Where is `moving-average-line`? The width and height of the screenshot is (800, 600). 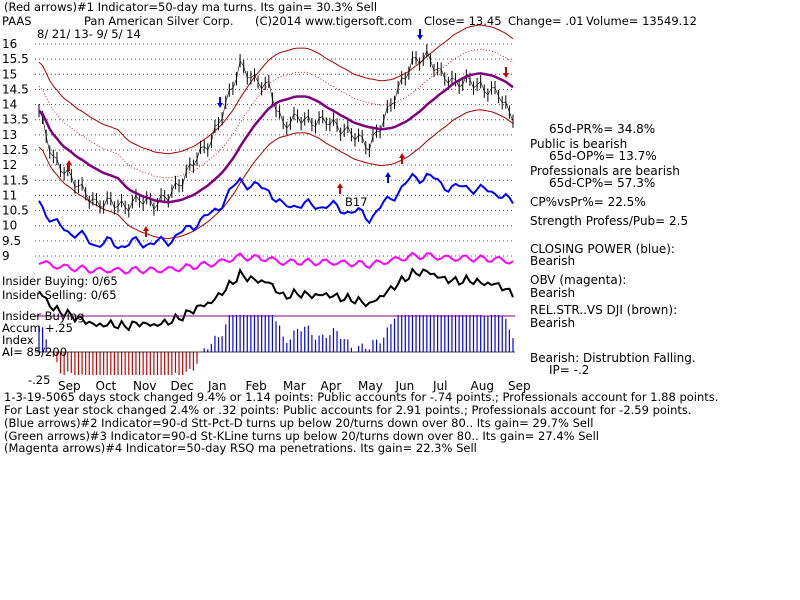
moving-average-line is located at coordinates (276, 138).